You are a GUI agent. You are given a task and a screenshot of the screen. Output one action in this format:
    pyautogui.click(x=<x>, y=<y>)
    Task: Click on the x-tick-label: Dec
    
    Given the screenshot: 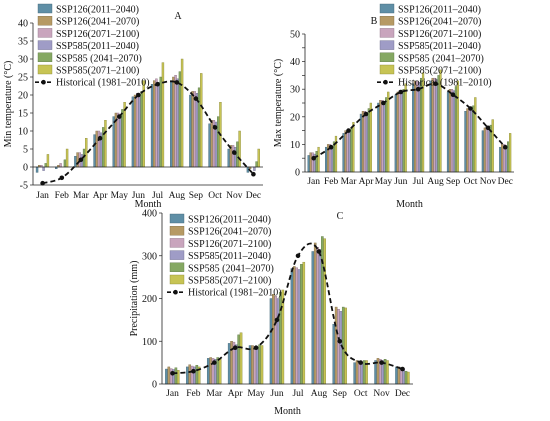 What is the action you would take?
    pyautogui.click(x=253, y=196)
    